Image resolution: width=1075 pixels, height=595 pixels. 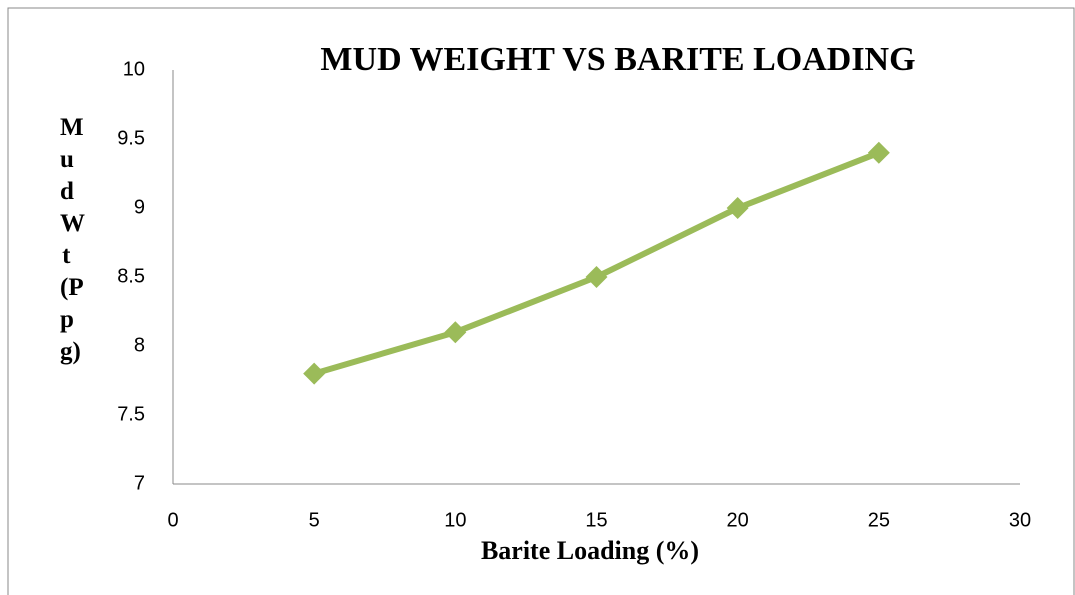 I want to click on x-tick-label: 5, so click(x=314, y=520).